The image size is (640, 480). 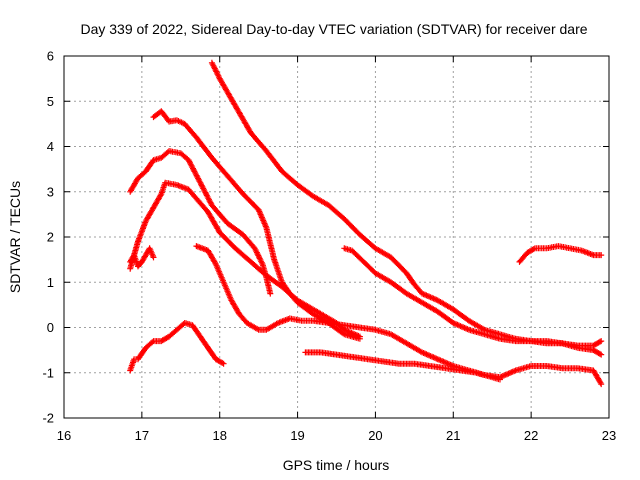 I want to click on y-tick-labels: -2 -1 0 1 2 3 4 5 6, so click(x=48, y=237).